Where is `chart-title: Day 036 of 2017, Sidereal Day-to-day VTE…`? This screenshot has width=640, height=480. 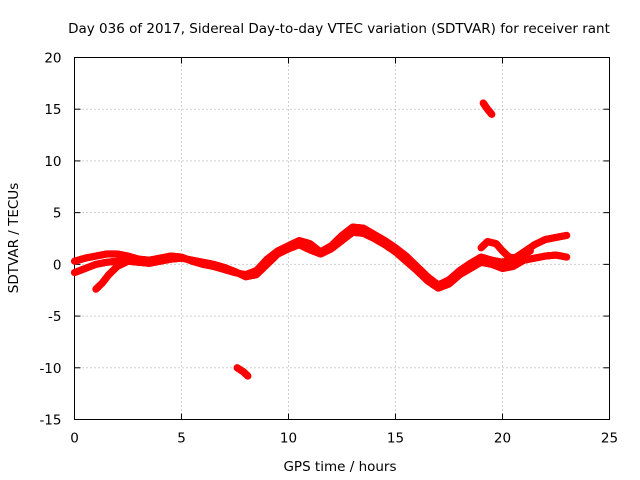
chart-title: Day 036 of 2017, Sidereal Day-to-day VTE… is located at coordinates (339, 29).